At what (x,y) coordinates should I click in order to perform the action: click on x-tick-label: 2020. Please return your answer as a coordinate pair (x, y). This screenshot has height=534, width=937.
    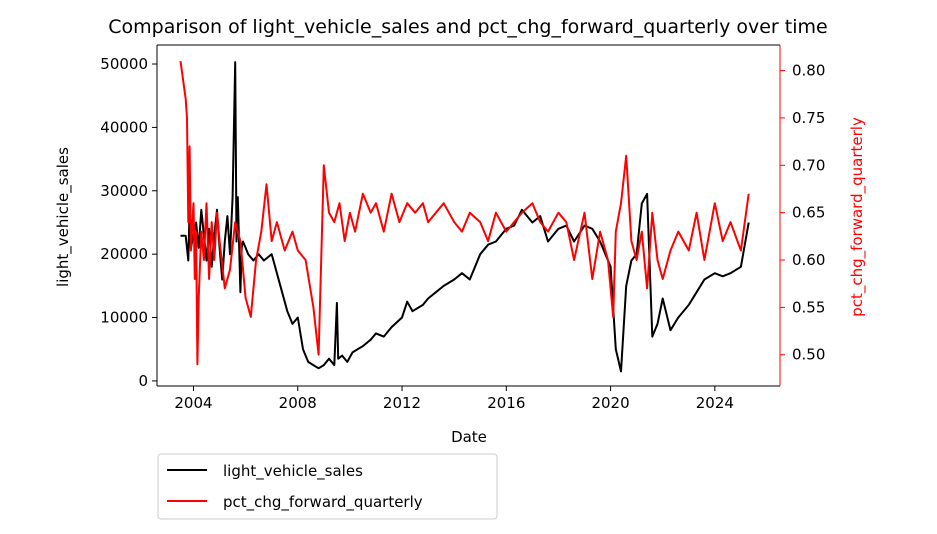
    Looking at the image, I should click on (610, 403).